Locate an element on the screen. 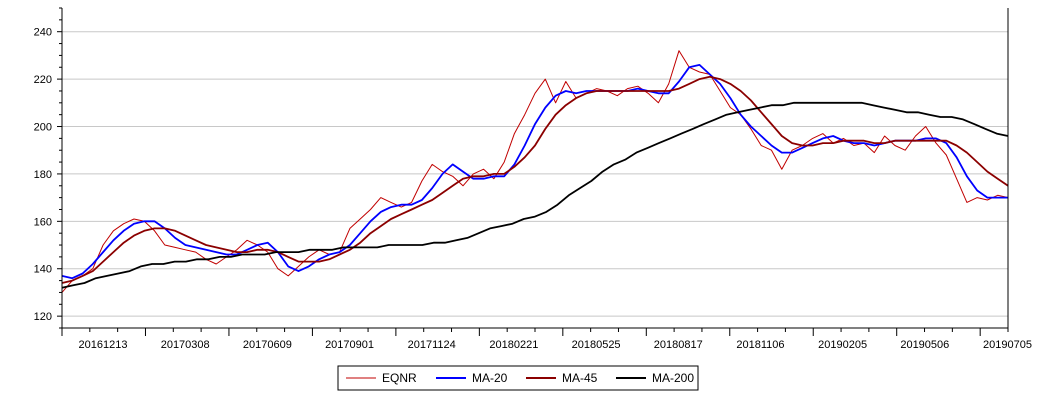 The height and width of the screenshot is (400, 1040). legend-label-ma-45: MA-45 is located at coordinates (580, 378).